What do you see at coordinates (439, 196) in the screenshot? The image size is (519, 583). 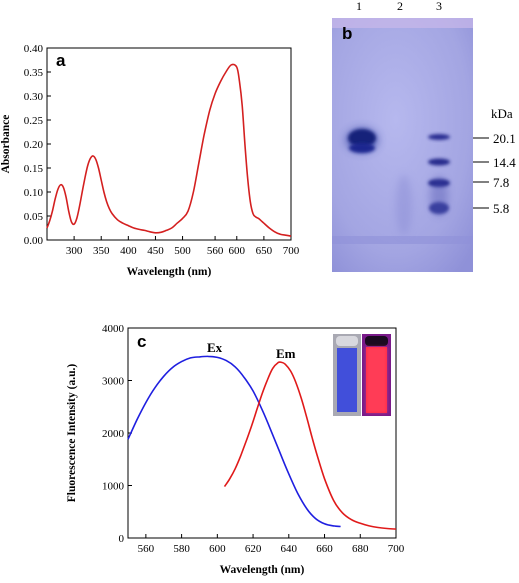 I see `gel-marker-smear` at bounding box center [439, 196].